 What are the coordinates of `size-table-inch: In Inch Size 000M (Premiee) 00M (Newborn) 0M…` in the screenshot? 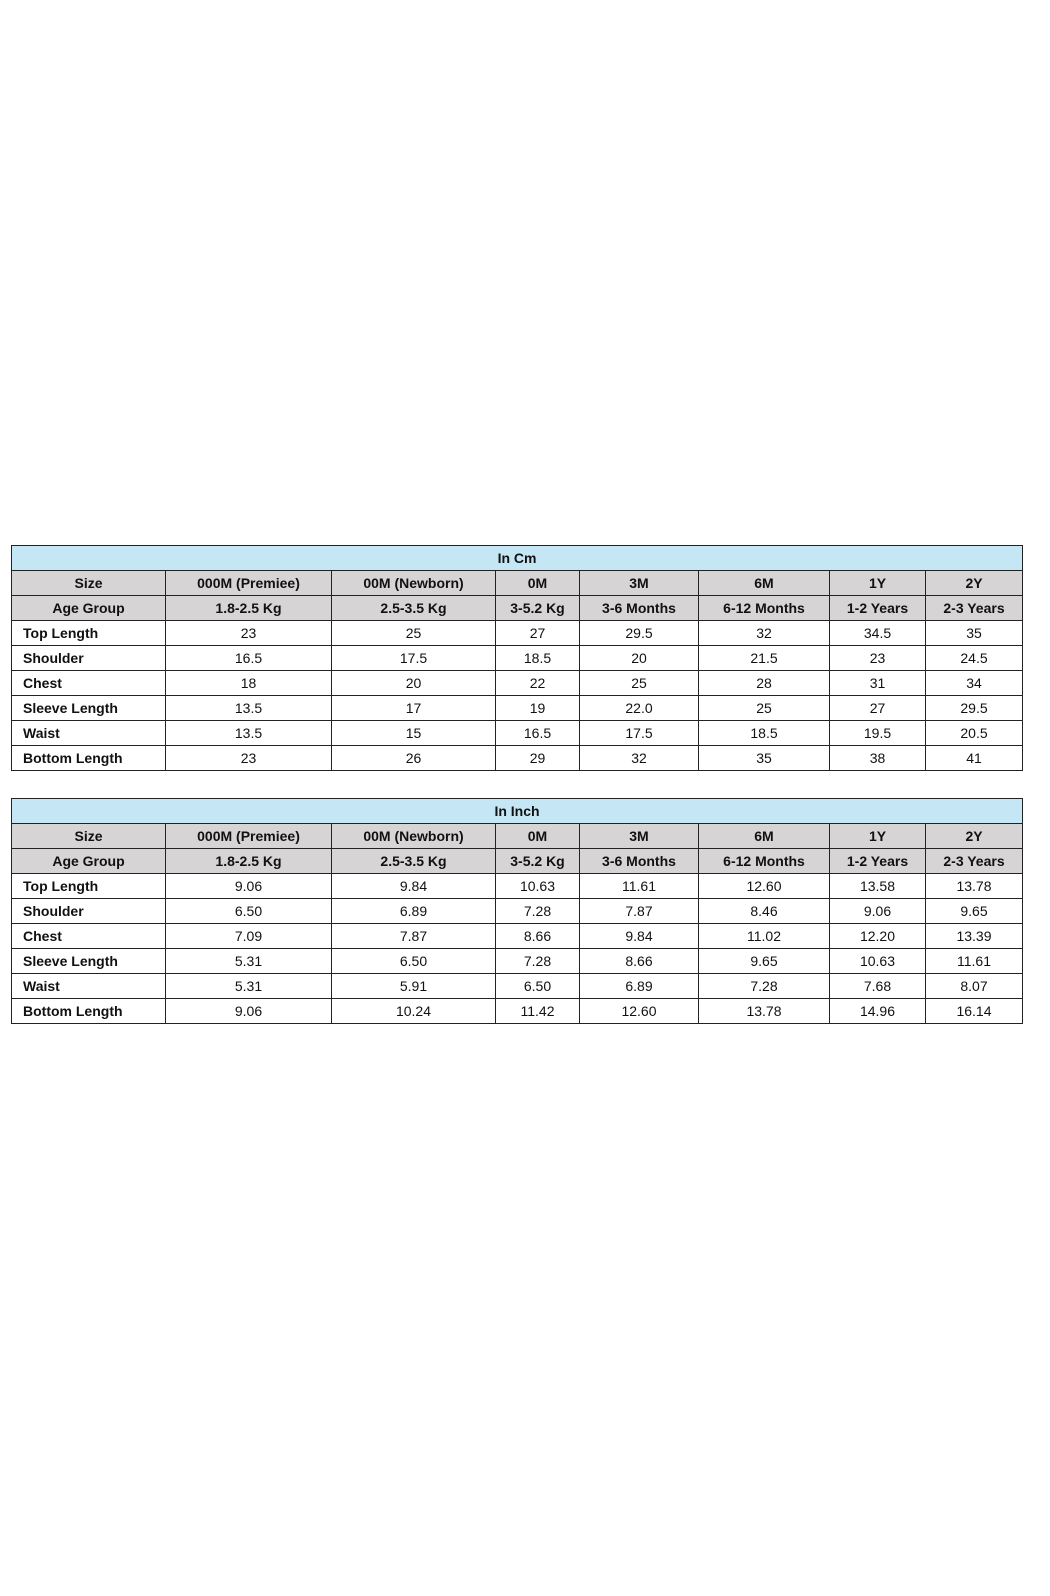 It's located at (517, 911).